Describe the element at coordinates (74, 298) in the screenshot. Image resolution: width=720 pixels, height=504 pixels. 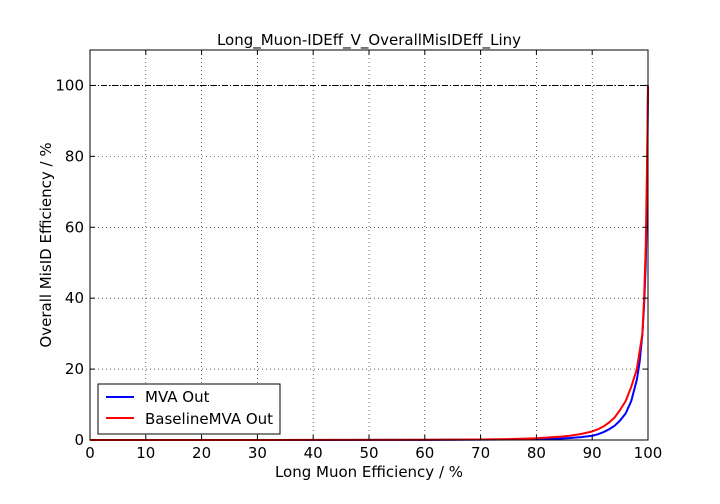
I see `y-tick-label: 40` at that location.